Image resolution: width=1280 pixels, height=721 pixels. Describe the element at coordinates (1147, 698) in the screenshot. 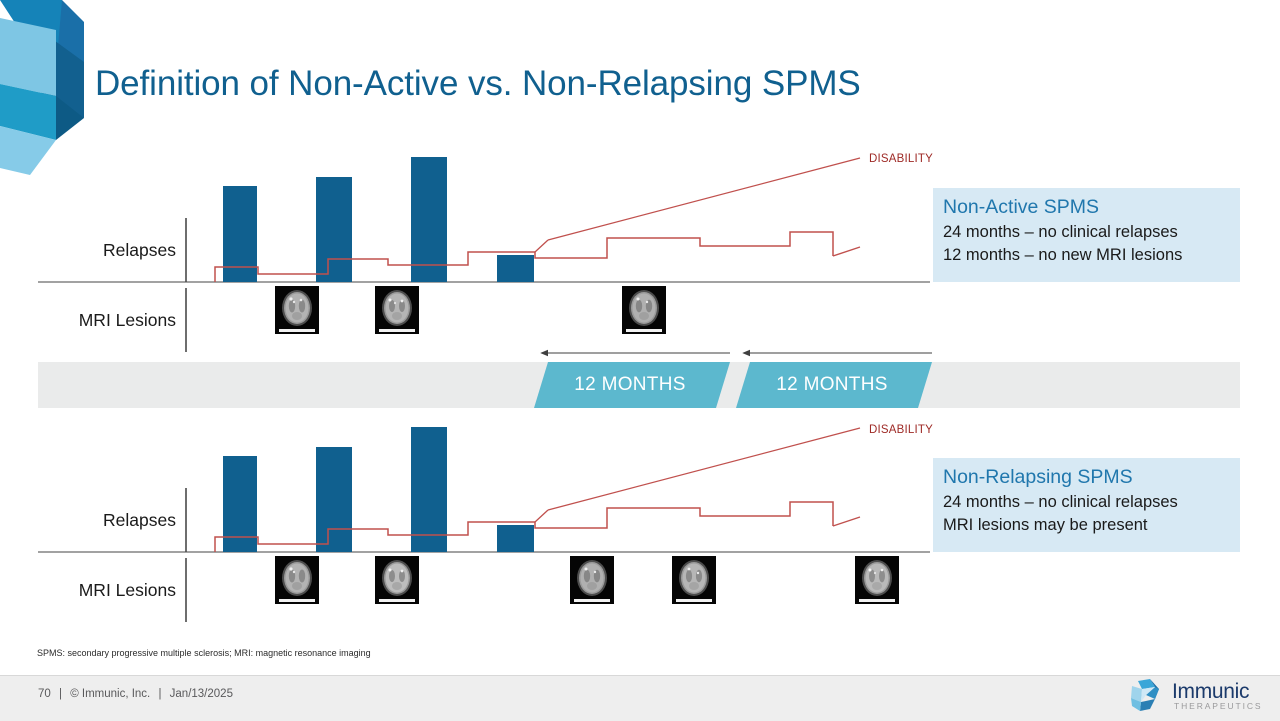

I see `immunic-logo-mark` at that location.